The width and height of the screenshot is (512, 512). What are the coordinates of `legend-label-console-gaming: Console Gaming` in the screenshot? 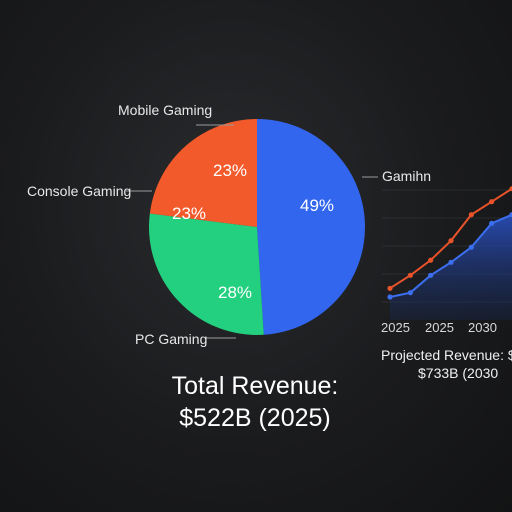 It's located at (79, 191).